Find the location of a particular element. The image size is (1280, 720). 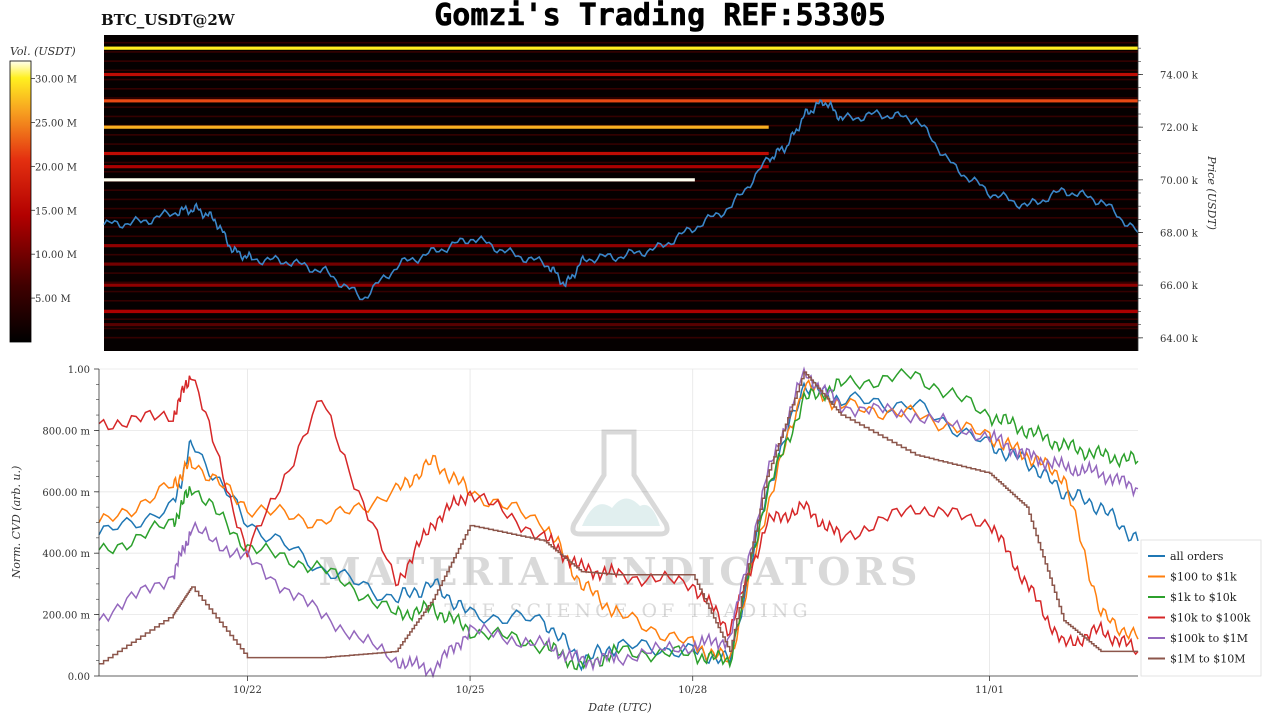

price-tick-label: 72.00 k is located at coordinates (1179, 128).